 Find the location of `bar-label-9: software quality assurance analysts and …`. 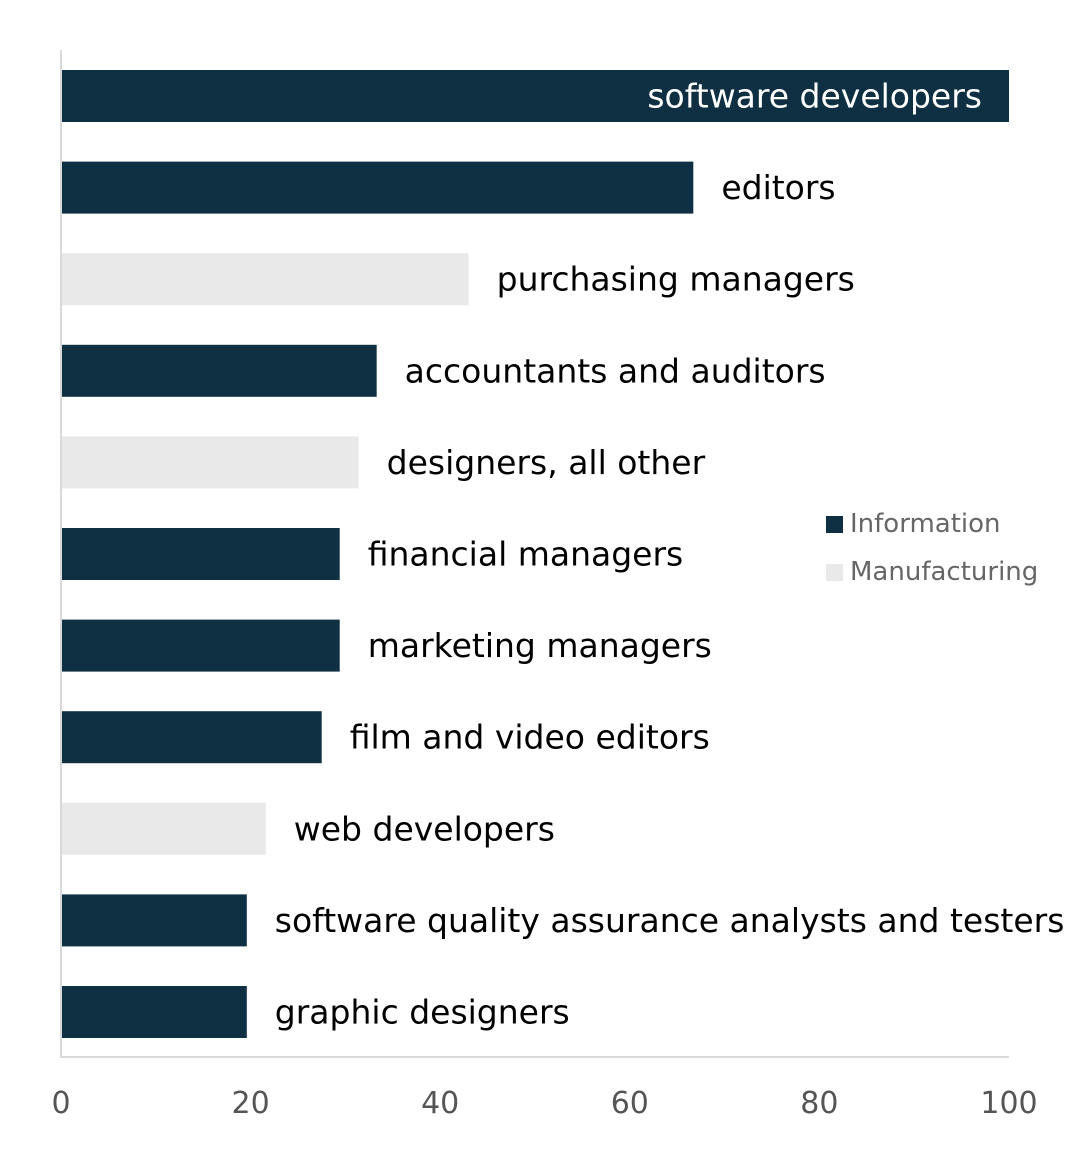

bar-label-9: software quality assurance analysts and … is located at coordinates (670, 920).